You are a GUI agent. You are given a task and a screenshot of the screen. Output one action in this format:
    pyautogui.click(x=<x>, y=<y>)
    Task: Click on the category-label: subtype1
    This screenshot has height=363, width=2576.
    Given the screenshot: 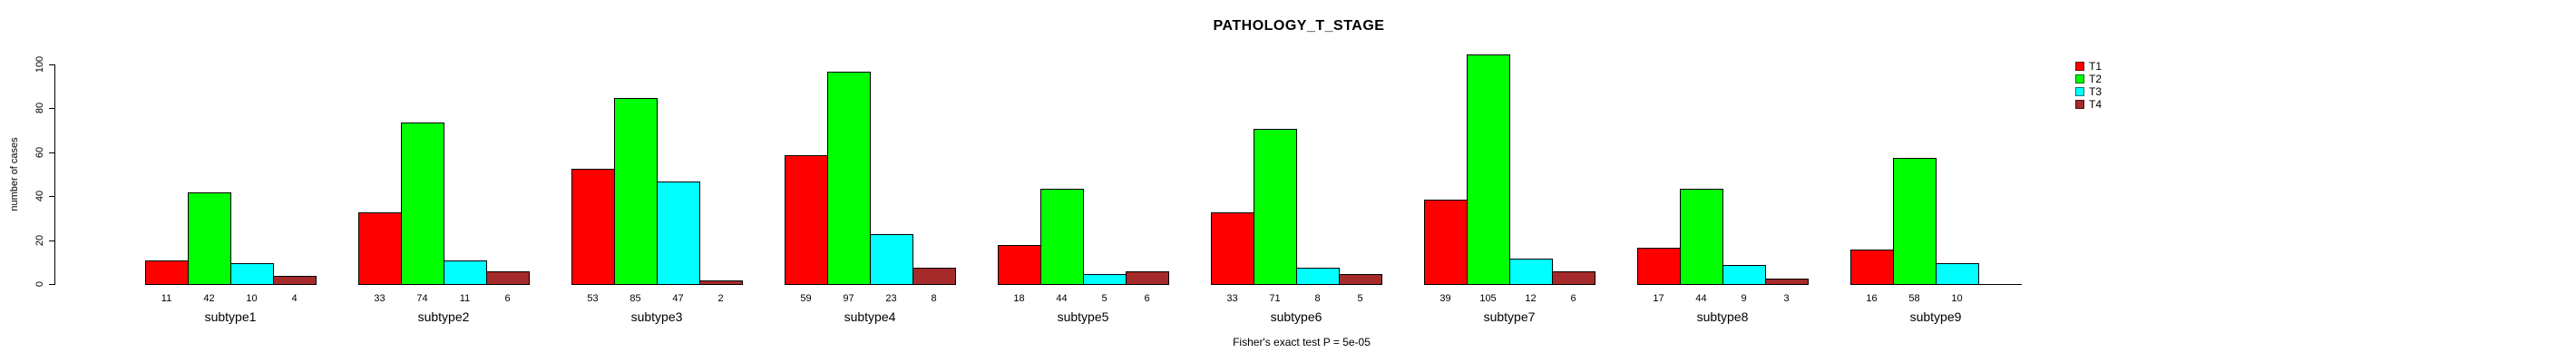 What is the action you would take?
    pyautogui.click(x=230, y=316)
    